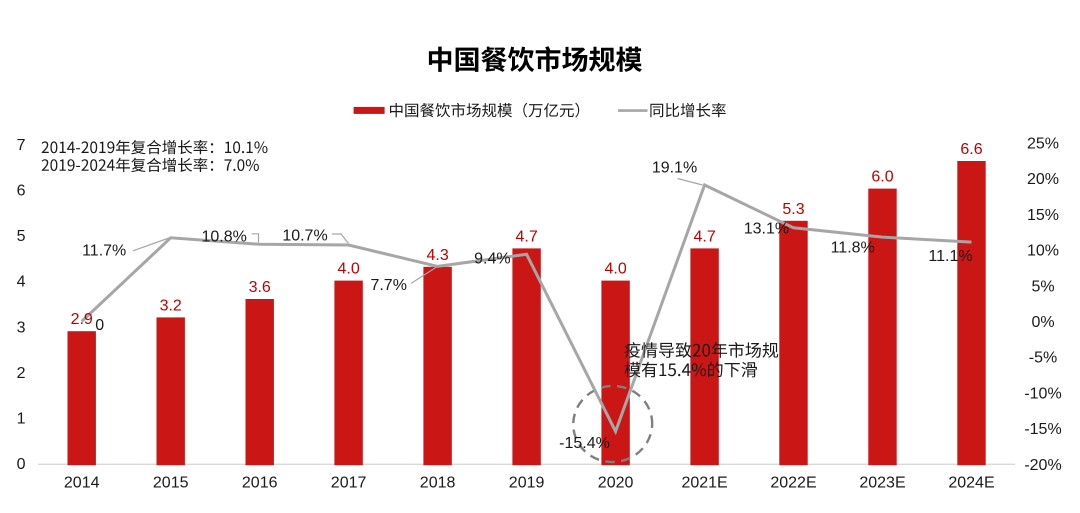  I want to click on svg-text: -20%, so click(1042, 465).